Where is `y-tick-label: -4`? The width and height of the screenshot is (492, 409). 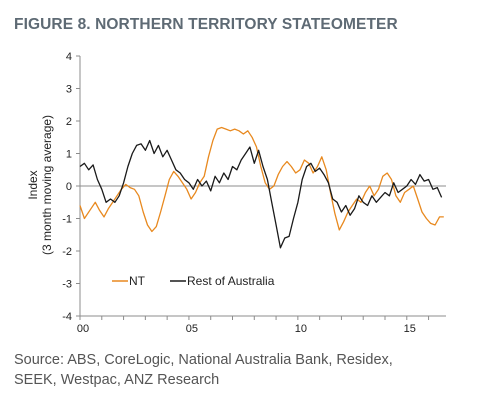 y-tick-label: -4 is located at coordinates (67, 317).